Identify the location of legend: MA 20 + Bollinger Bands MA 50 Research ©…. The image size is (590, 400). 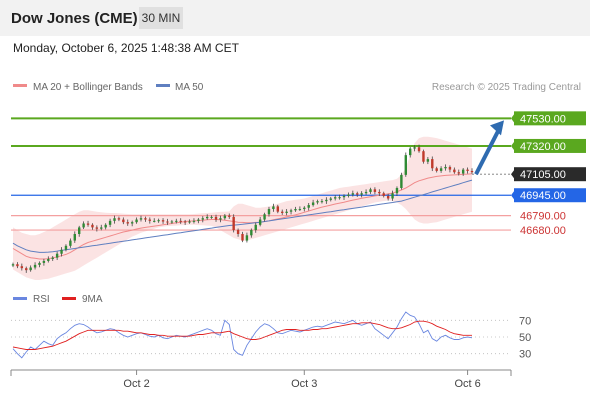
(297, 87).